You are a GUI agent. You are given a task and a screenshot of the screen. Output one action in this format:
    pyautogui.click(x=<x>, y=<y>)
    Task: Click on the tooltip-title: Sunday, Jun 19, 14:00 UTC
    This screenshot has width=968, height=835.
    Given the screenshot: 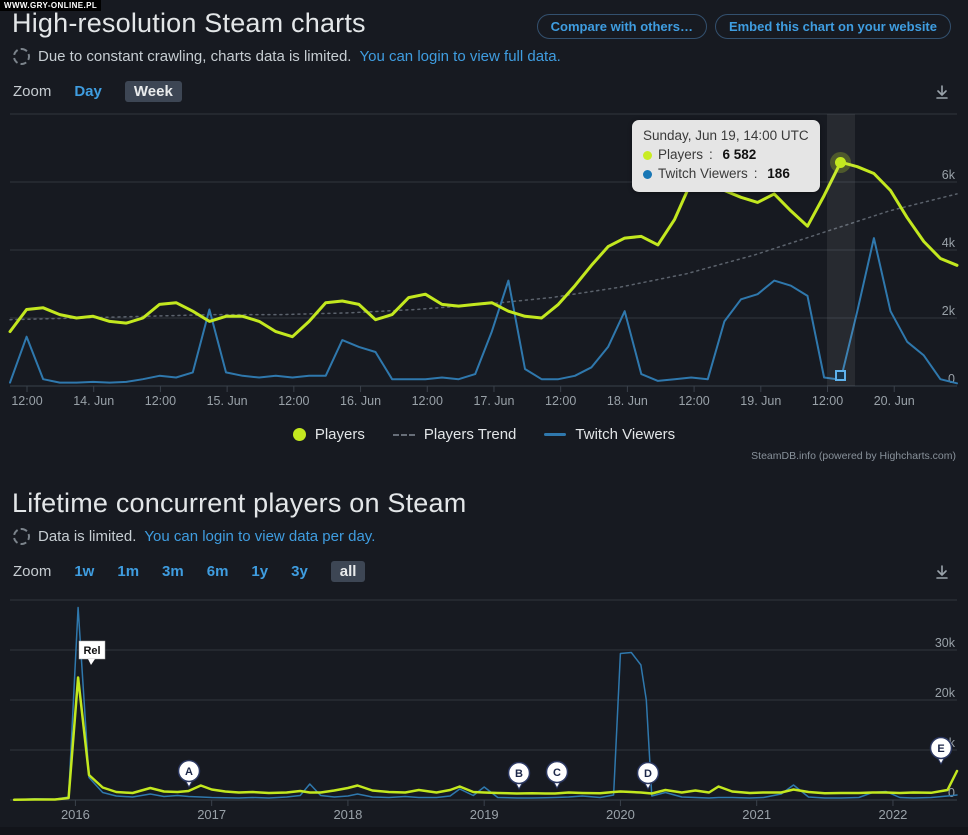 What is the action you would take?
    pyautogui.click(x=726, y=135)
    